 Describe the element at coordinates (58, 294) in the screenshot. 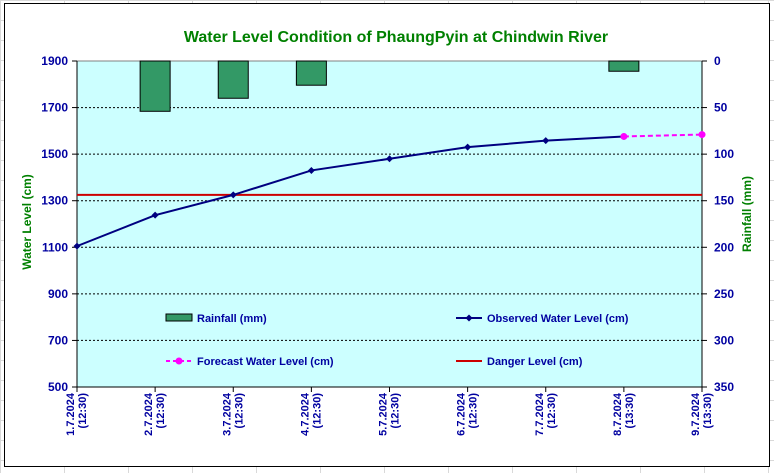

I see `left-tick-label: 900` at that location.